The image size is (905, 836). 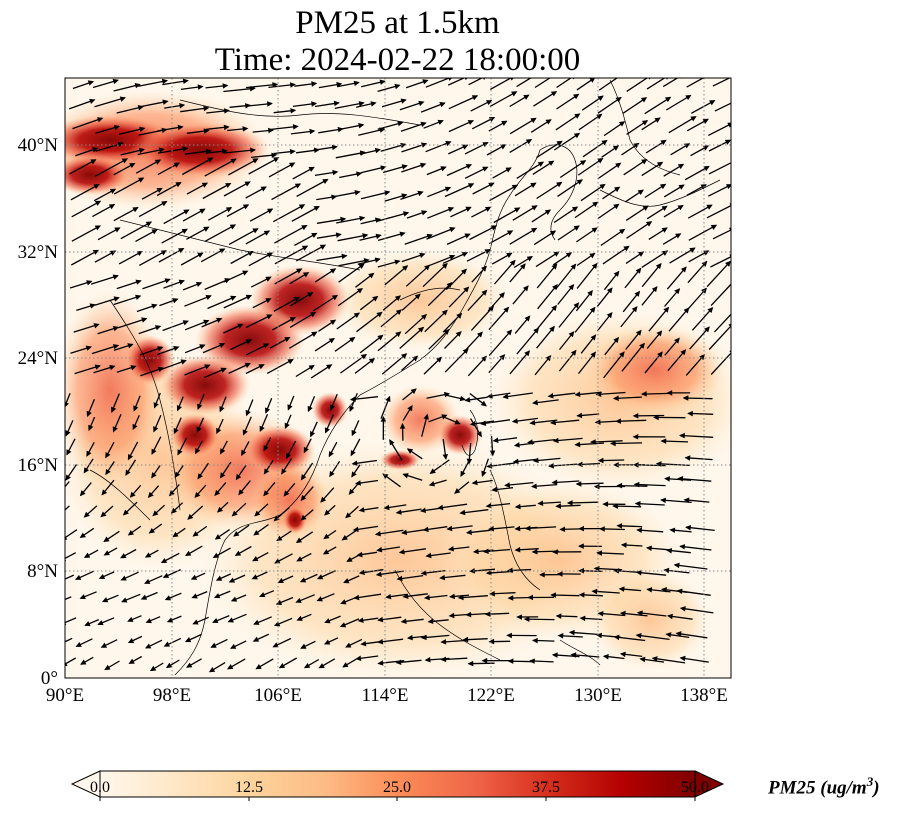 I want to click on colorbar-title: PM25 (ug/m3), so click(x=824, y=786).